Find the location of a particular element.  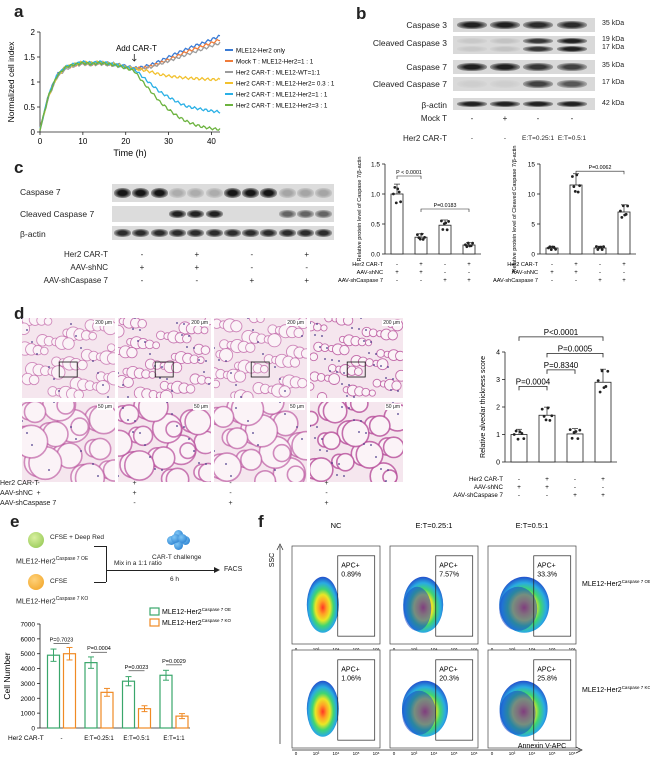

e-cell-oe-label: MLE12-Her2Caspase 7 OE is located at coordinates (52, 560).